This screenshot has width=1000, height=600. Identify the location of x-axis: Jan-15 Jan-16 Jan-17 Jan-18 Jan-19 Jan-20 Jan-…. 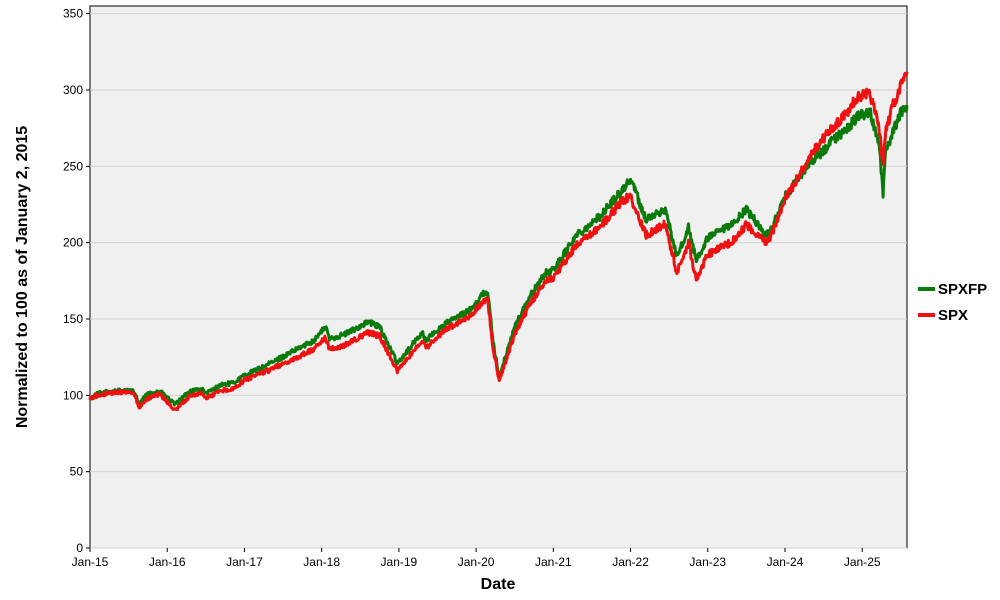
(476, 558).